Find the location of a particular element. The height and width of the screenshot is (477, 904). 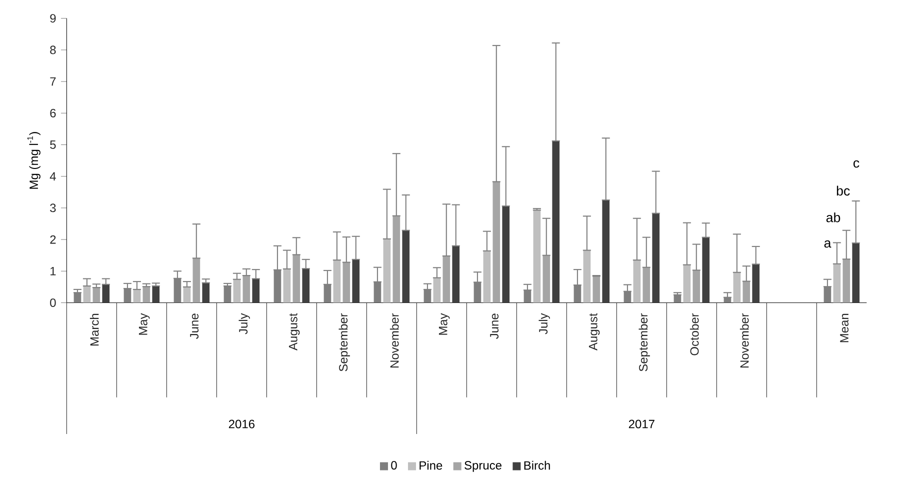

y-tick-label: 0 is located at coordinates (53, 302).